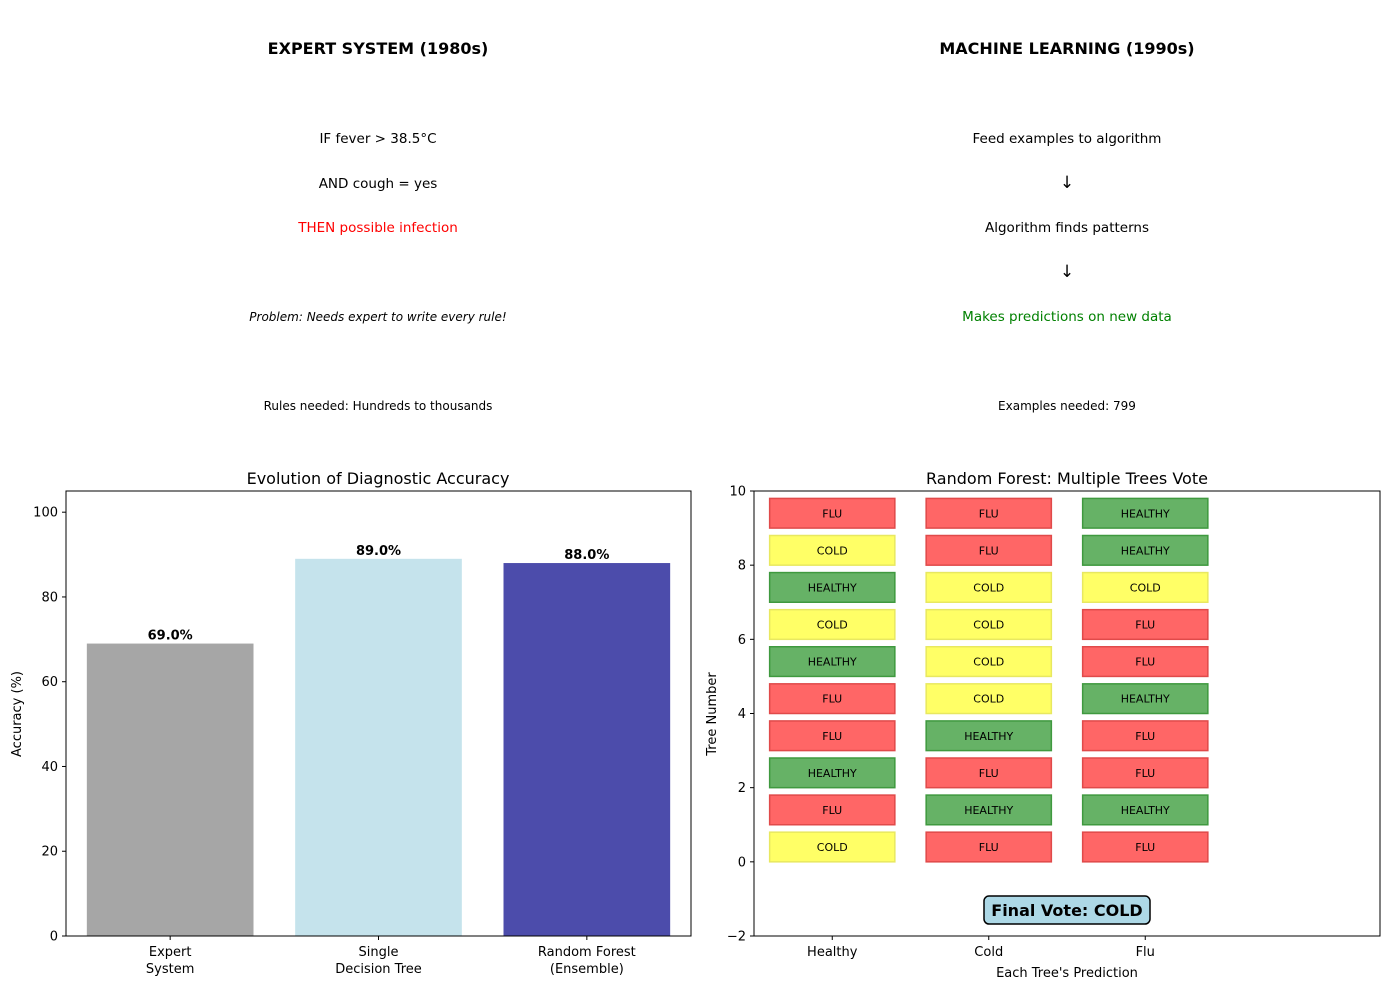 This screenshot has width=1389, height=989. I want to click on vote-cell-tree6-col2, so click(1145, 624).